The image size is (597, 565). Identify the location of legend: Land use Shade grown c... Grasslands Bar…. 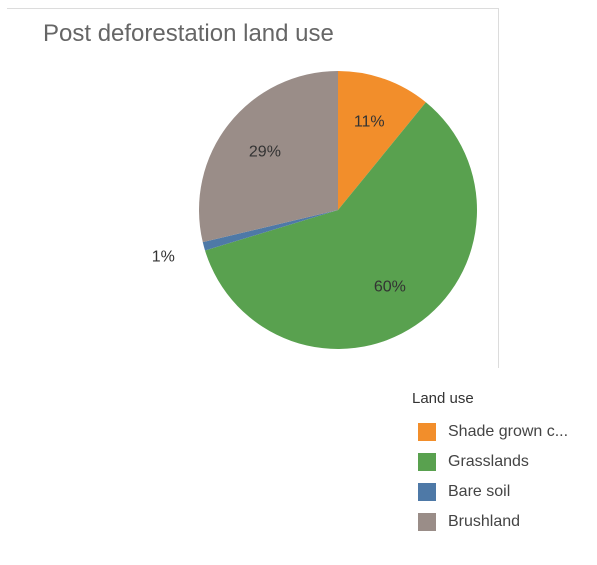
(504, 463).